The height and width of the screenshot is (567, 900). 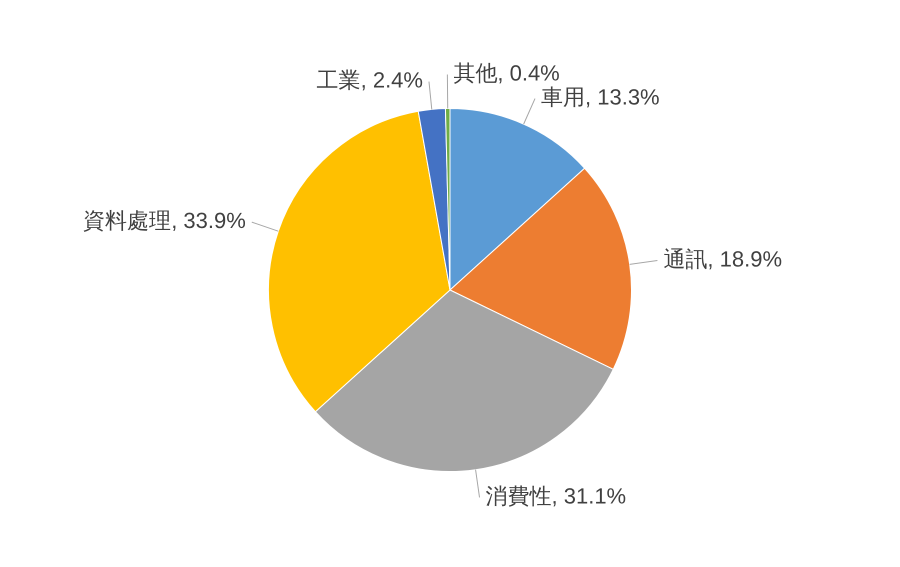 I want to click on slice-label: 消費性, 31.1%, so click(x=556, y=495).